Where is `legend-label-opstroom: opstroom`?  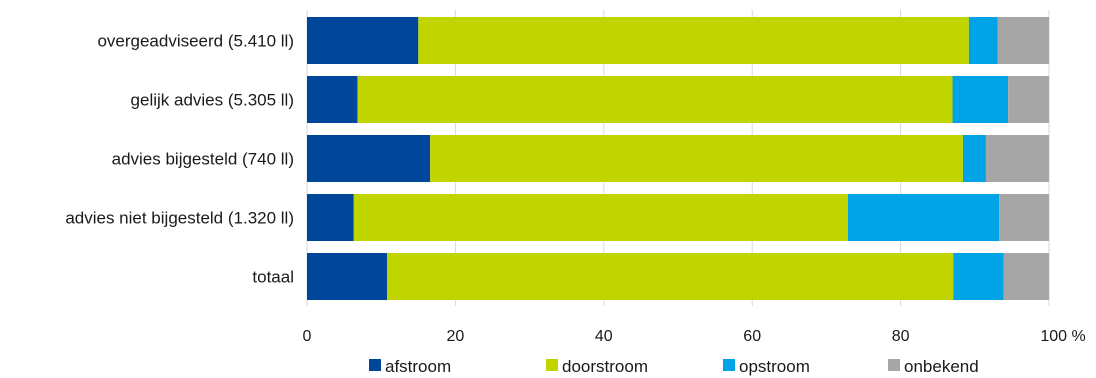
legend-label-opstroom: opstroom is located at coordinates (774, 366).